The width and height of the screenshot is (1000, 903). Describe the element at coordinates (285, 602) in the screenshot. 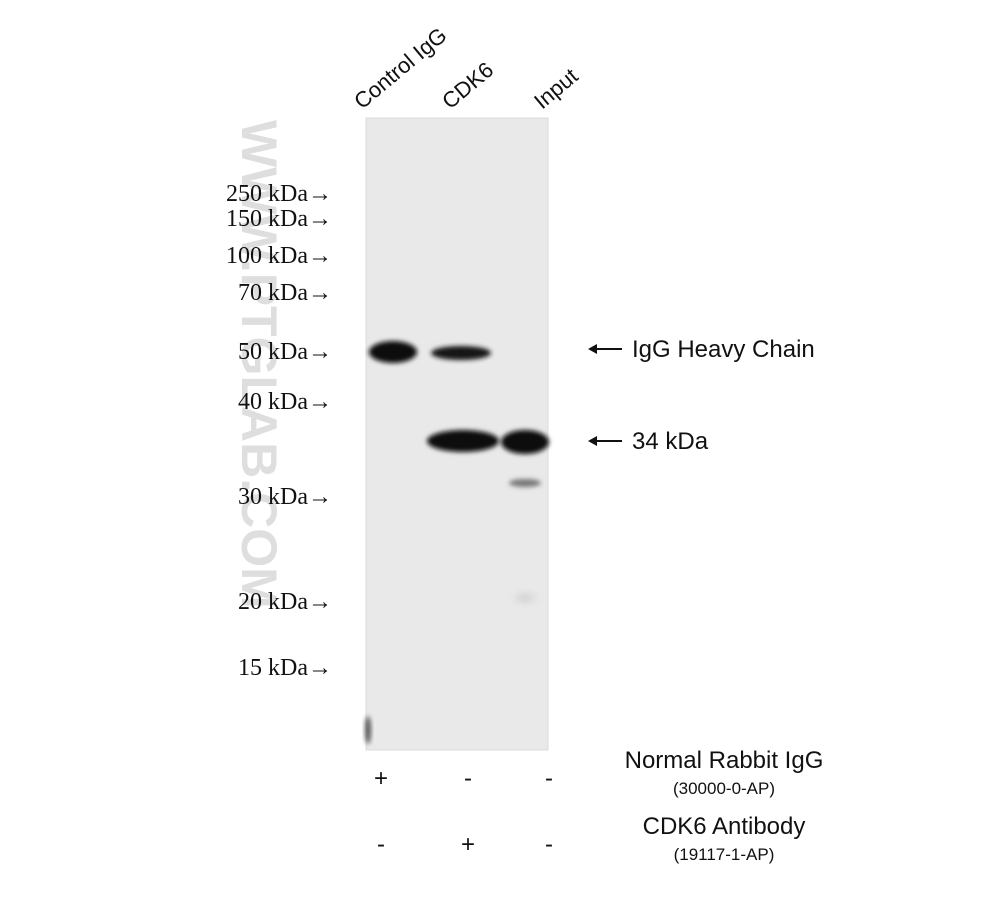

I see `marker-label: 20 kDa→` at that location.